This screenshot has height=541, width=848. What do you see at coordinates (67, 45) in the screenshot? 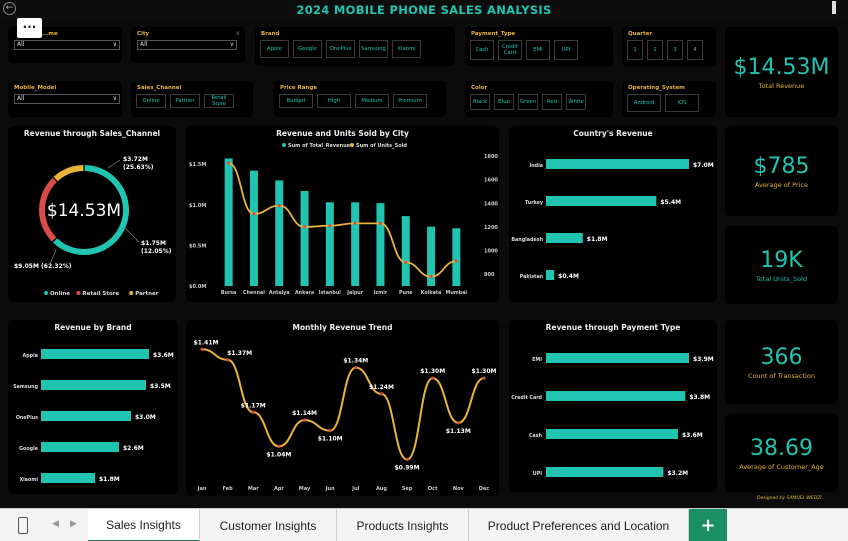
I see `name-dropdown: All ∨` at bounding box center [67, 45].